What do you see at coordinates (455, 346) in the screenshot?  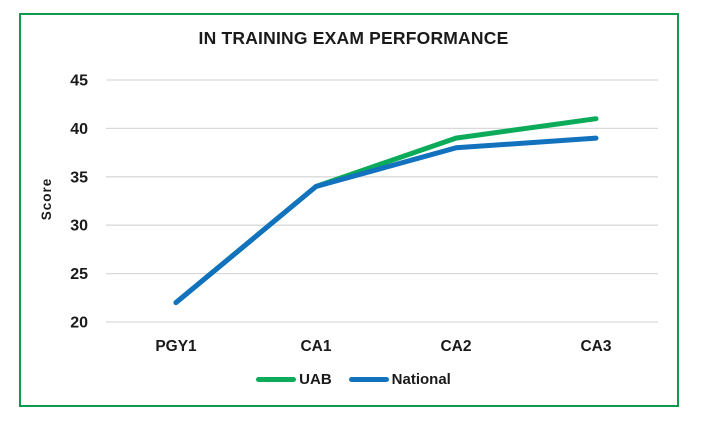 I see `x-axis-label: CA2` at bounding box center [455, 346].